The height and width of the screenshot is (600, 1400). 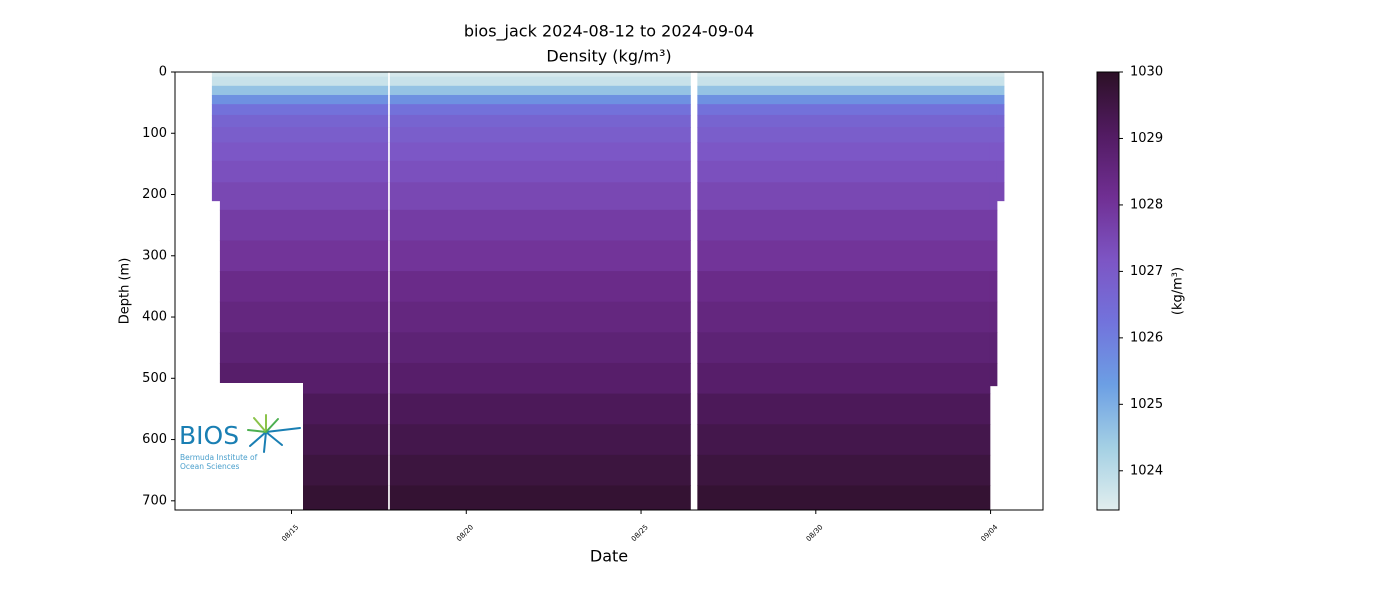 What do you see at coordinates (154, 500) in the screenshot?
I see `y-tick-label: 700` at bounding box center [154, 500].